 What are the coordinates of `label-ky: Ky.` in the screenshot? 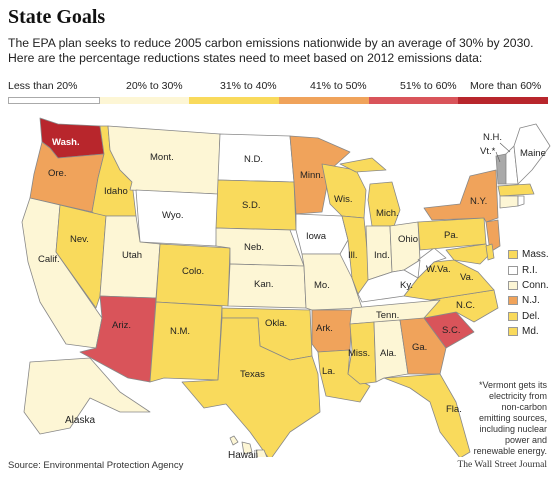 It's located at (406, 285).